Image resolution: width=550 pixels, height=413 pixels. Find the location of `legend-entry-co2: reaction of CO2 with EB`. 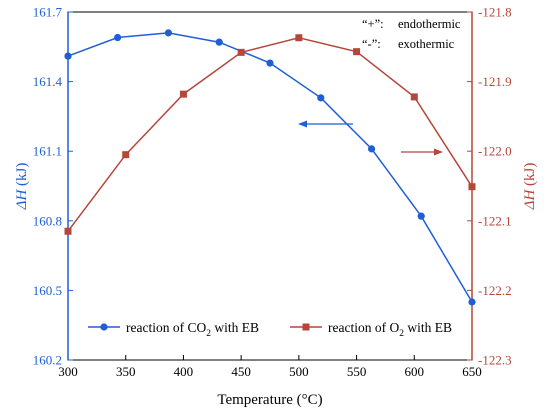

legend-entry-co2: reaction of CO2 with EB is located at coordinates (173, 329).